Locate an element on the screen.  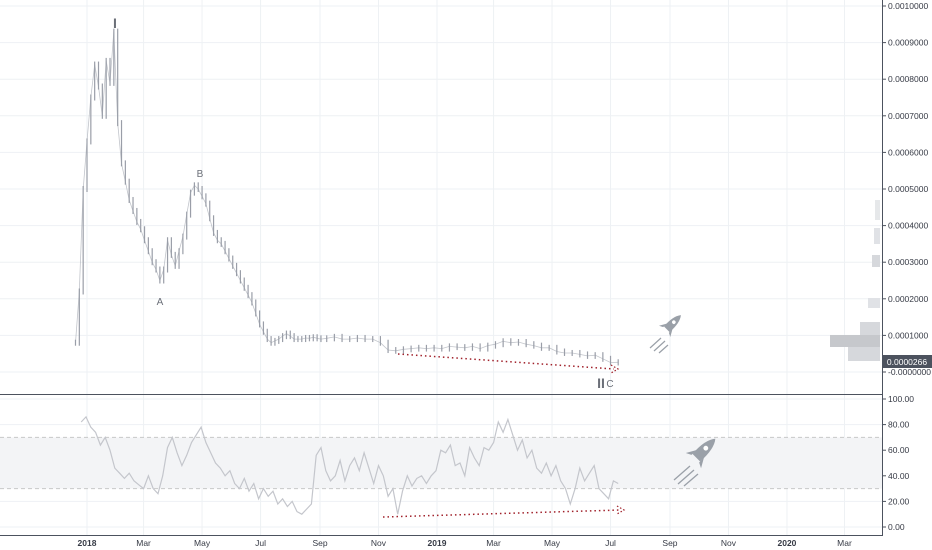
rsi-band is located at coordinates (441, 463).